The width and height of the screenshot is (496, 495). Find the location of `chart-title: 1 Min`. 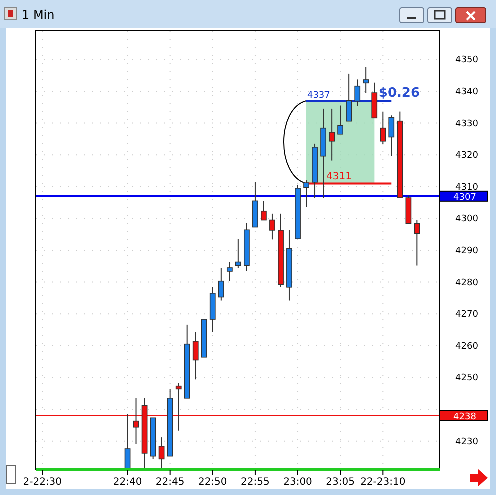

chart-title: 1 Min is located at coordinates (38, 15).